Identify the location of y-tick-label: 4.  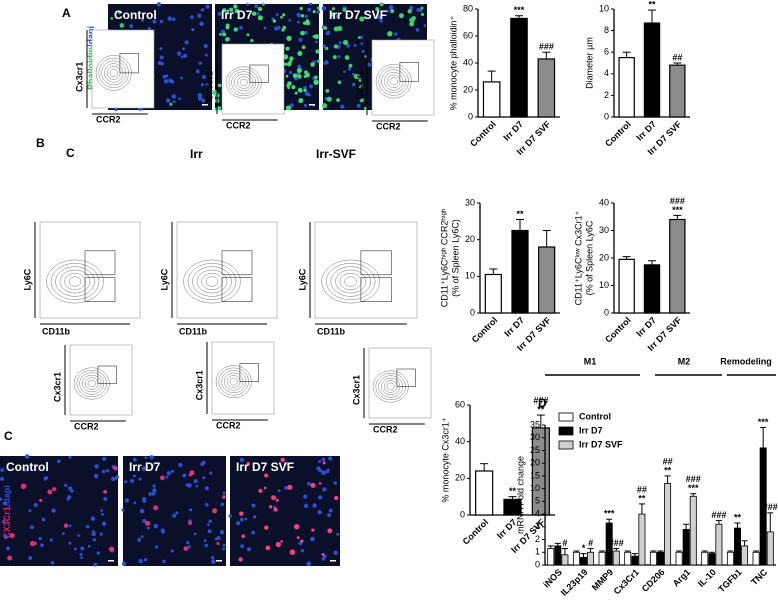
(606, 73).